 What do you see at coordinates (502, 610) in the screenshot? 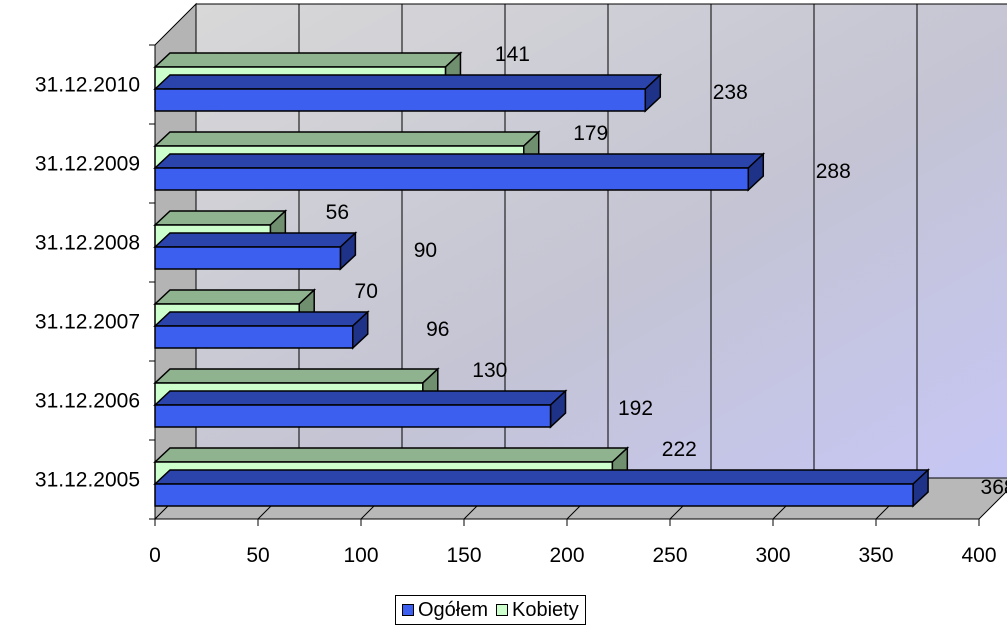
I see `legend-swatch-women` at bounding box center [502, 610].